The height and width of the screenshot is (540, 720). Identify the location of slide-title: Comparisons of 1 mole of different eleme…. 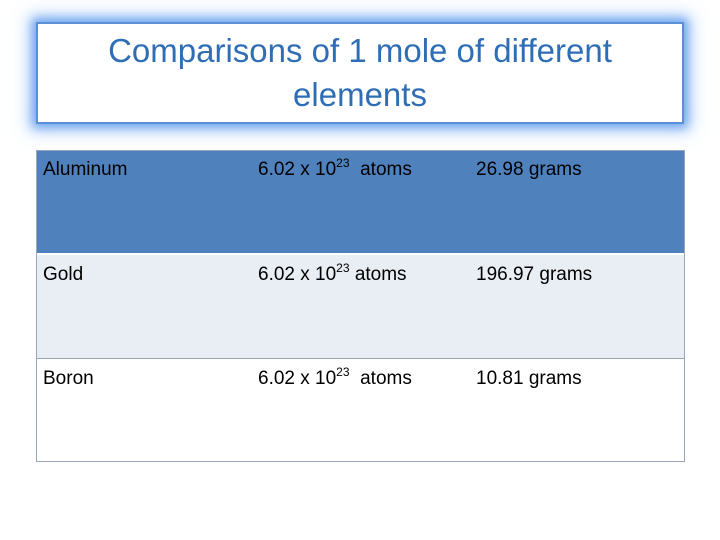
(360, 72).